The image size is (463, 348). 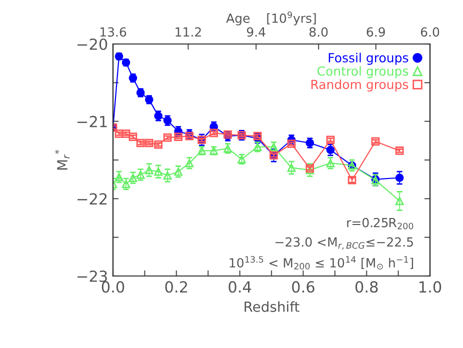 What do you see at coordinates (113, 32) in the screenshot?
I see `x2-tick-label: 13.6` at bounding box center [113, 32].